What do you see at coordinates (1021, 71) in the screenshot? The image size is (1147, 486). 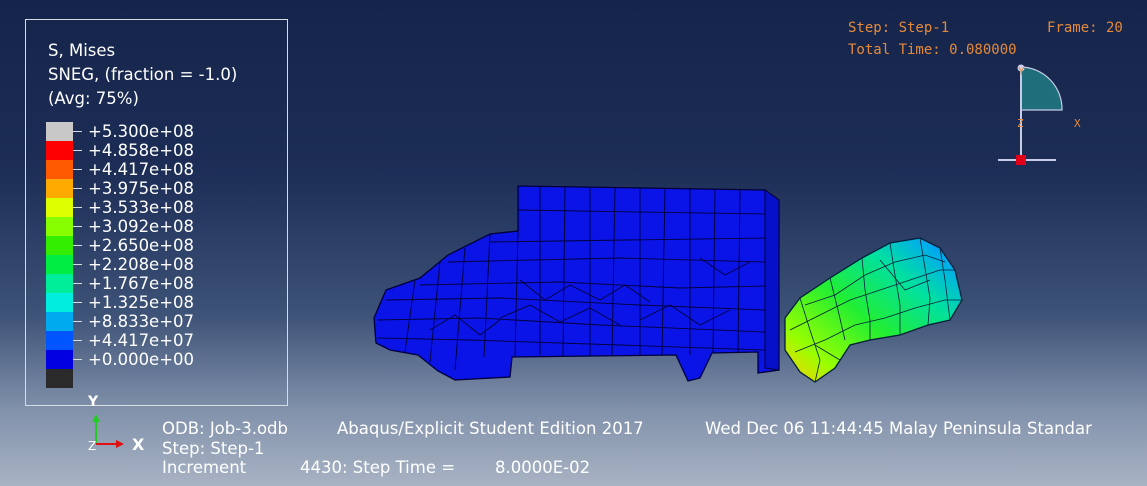 I see `view-triad-y-label: Y` at bounding box center [1021, 71].